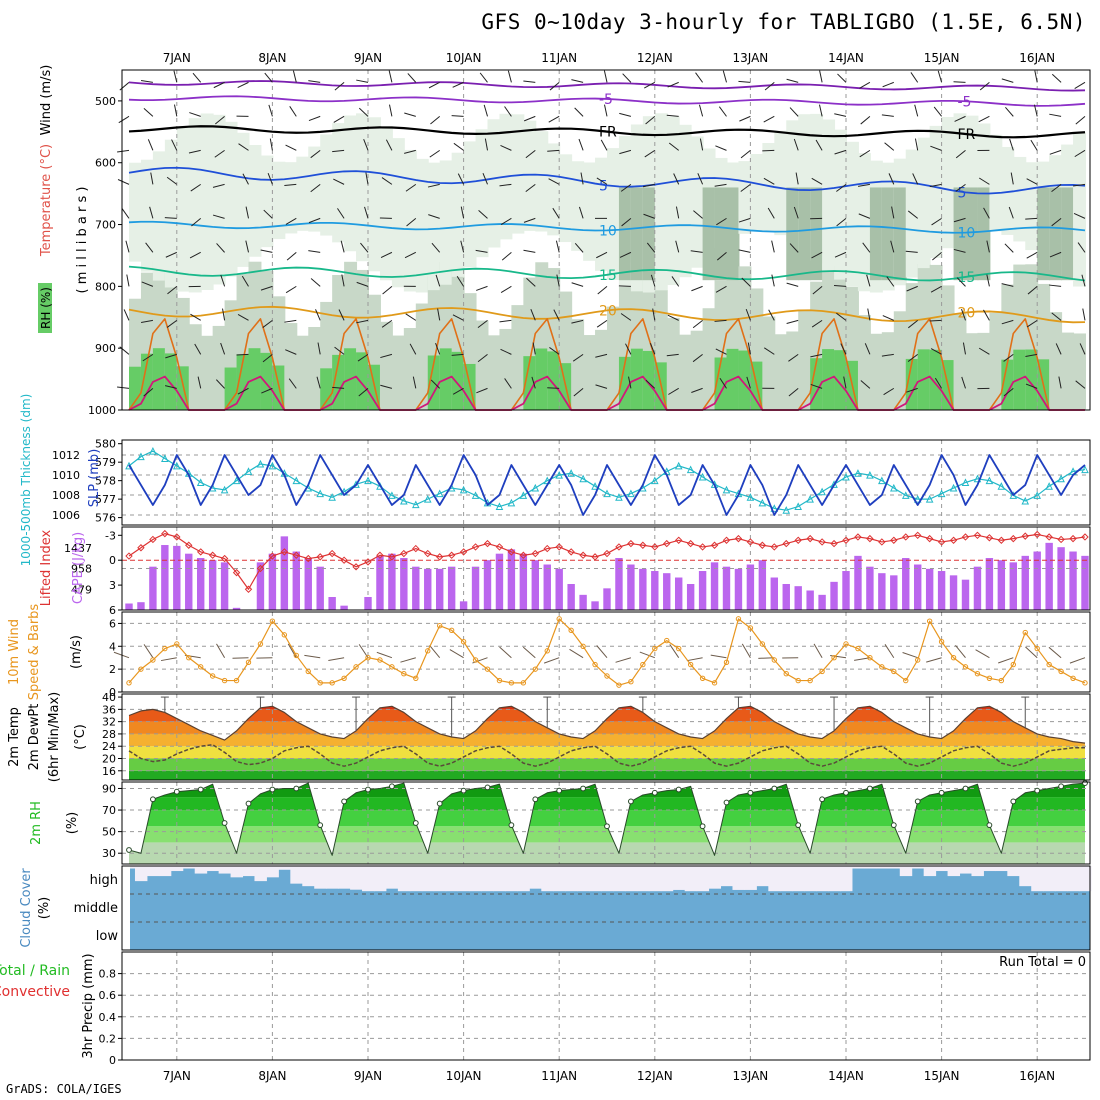 The height and width of the screenshot is (1100, 1100). Describe the element at coordinates (94, 478) in the screenshot. I see `slp-axis-label: SLP (mb)` at that location.